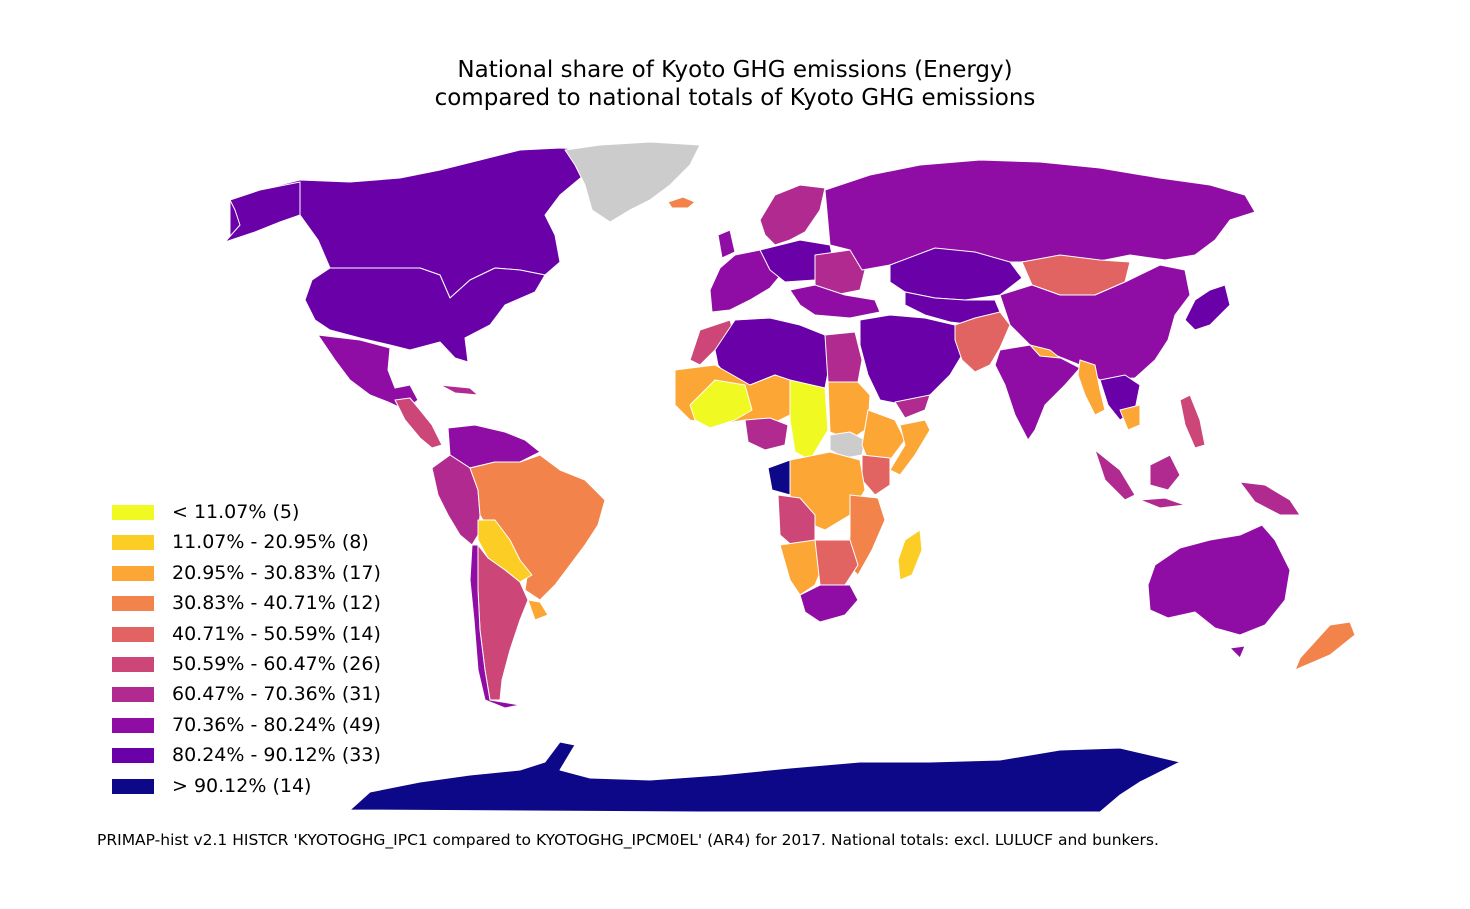 This screenshot has width=1470, height=909. Describe the element at coordinates (982, 342) in the screenshot. I see `region-pakistan-afghanistan` at that location.